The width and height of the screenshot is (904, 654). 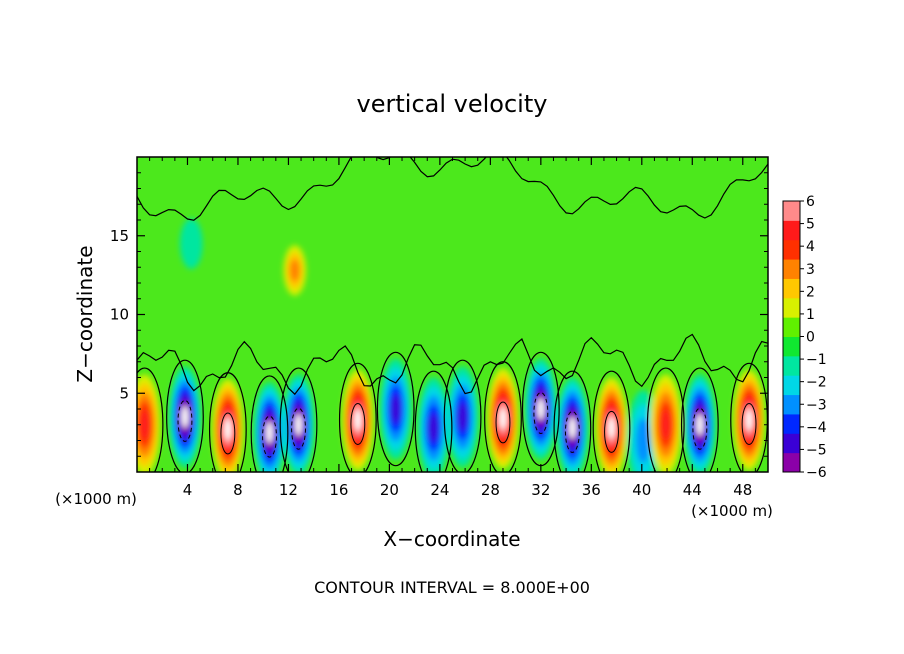 What do you see at coordinates (641, 490) in the screenshot?
I see `x-tick-label-40: 40` at bounding box center [641, 490].